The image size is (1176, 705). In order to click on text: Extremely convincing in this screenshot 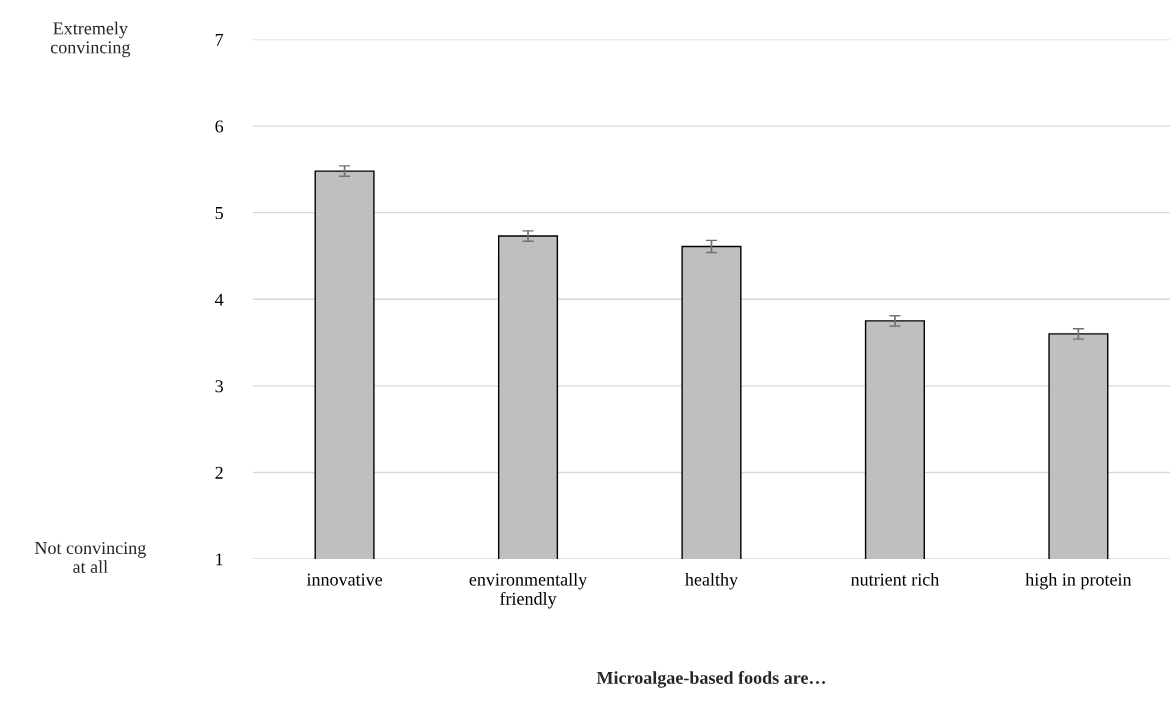, I will do `click(90, 39)`.